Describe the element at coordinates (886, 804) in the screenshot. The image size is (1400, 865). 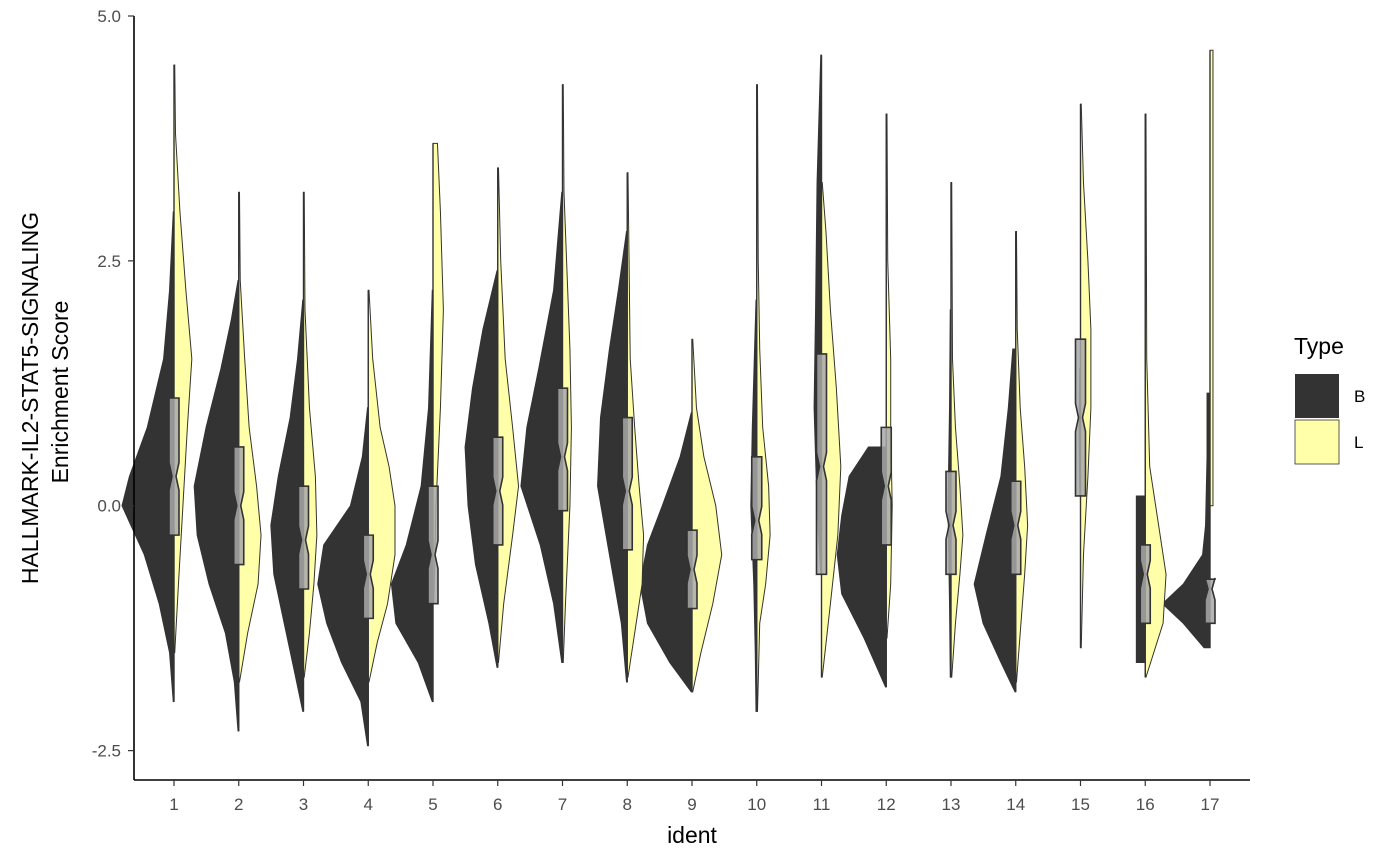
I see `x-tick-label: 12` at that location.